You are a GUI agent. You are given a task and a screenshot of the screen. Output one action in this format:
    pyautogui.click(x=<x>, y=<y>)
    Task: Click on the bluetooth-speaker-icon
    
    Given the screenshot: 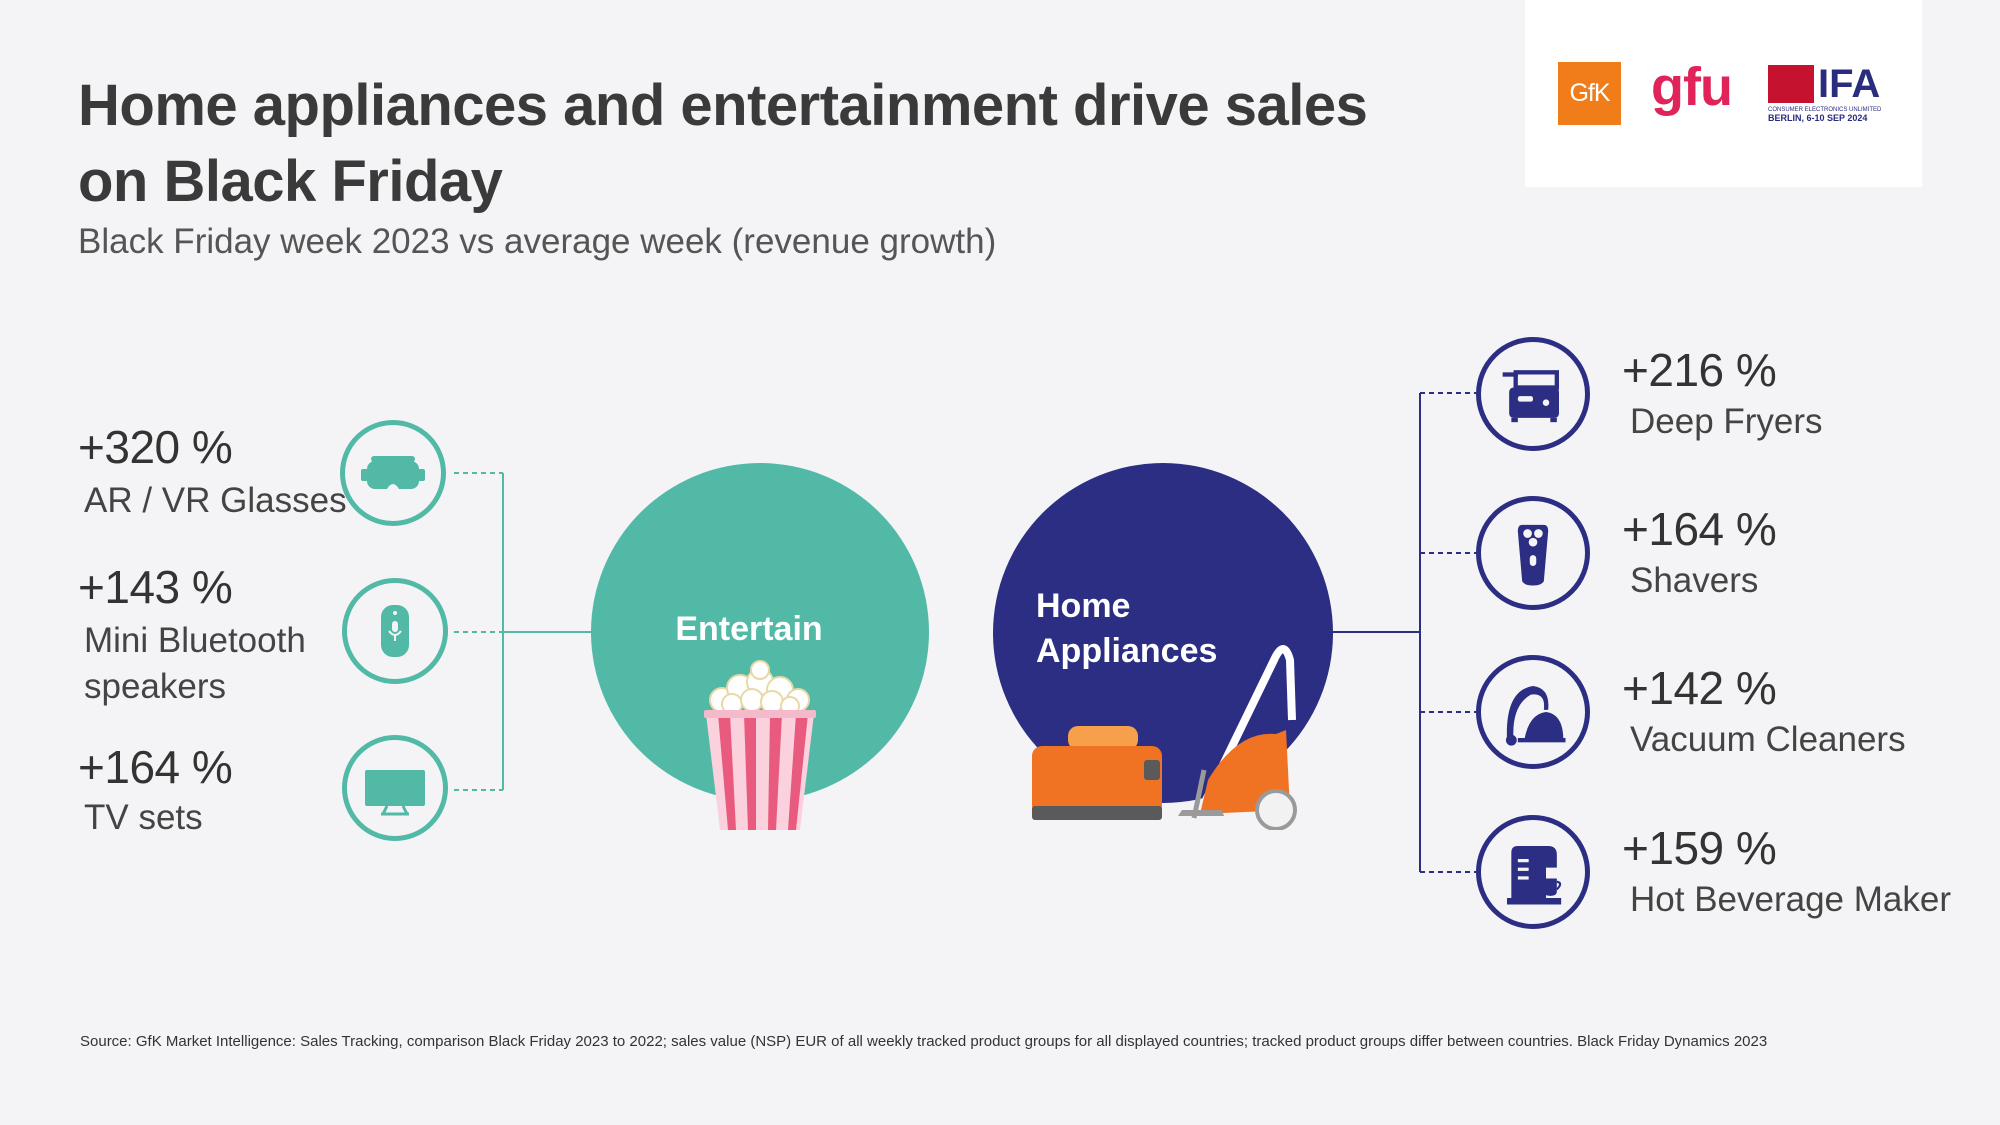 What is the action you would take?
    pyautogui.click(x=395, y=631)
    